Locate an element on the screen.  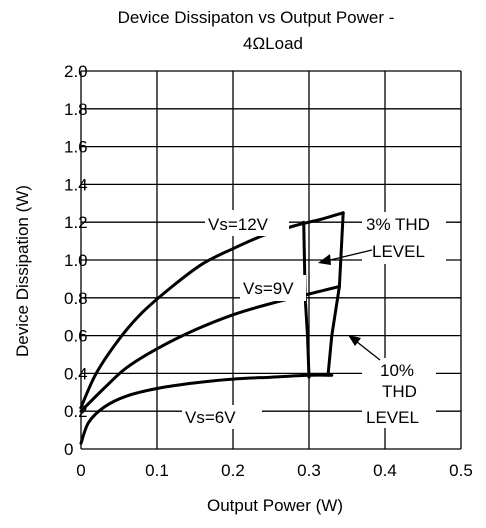
thd3-label-line1: 3% THD is located at coordinates (398, 224).